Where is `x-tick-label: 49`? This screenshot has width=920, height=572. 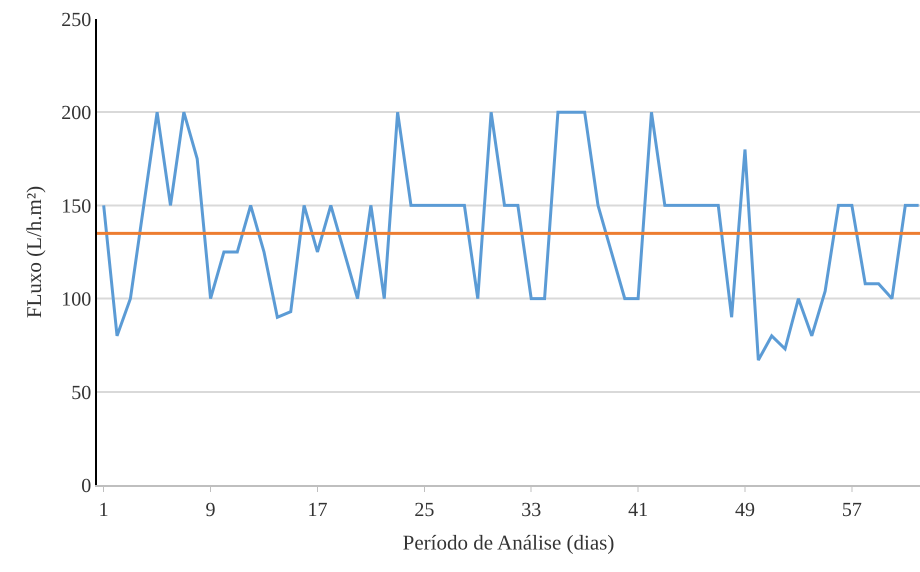
x-tick-label: 49 is located at coordinates (744, 509).